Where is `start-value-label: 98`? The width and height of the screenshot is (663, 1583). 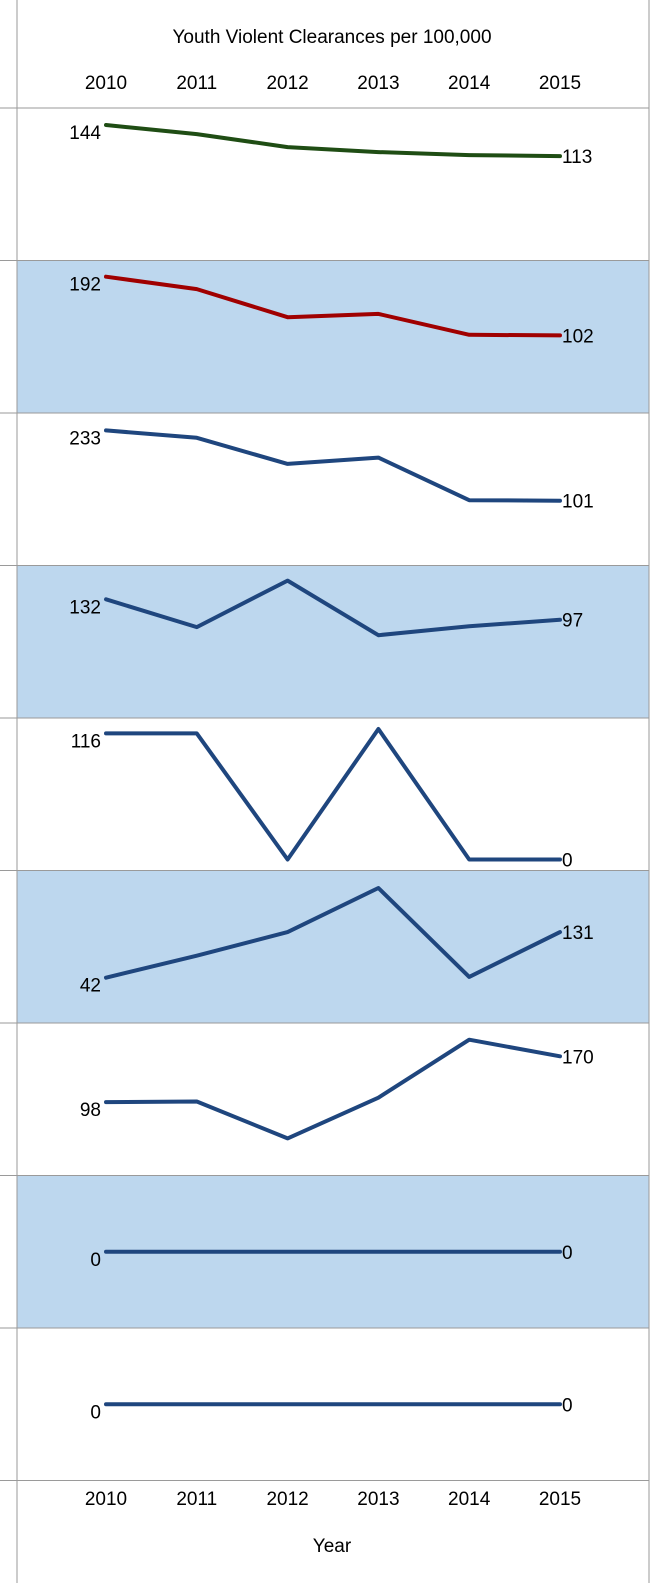 start-value-label: 98 is located at coordinates (90, 1110).